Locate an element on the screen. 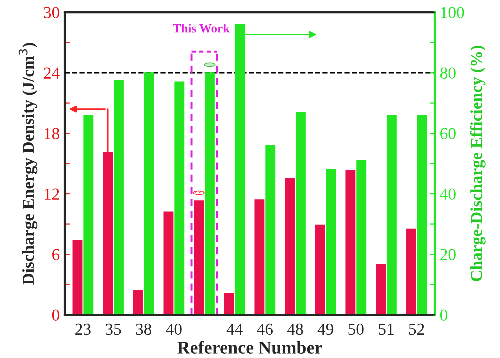  x-tick-label: 49 is located at coordinates (326, 330).